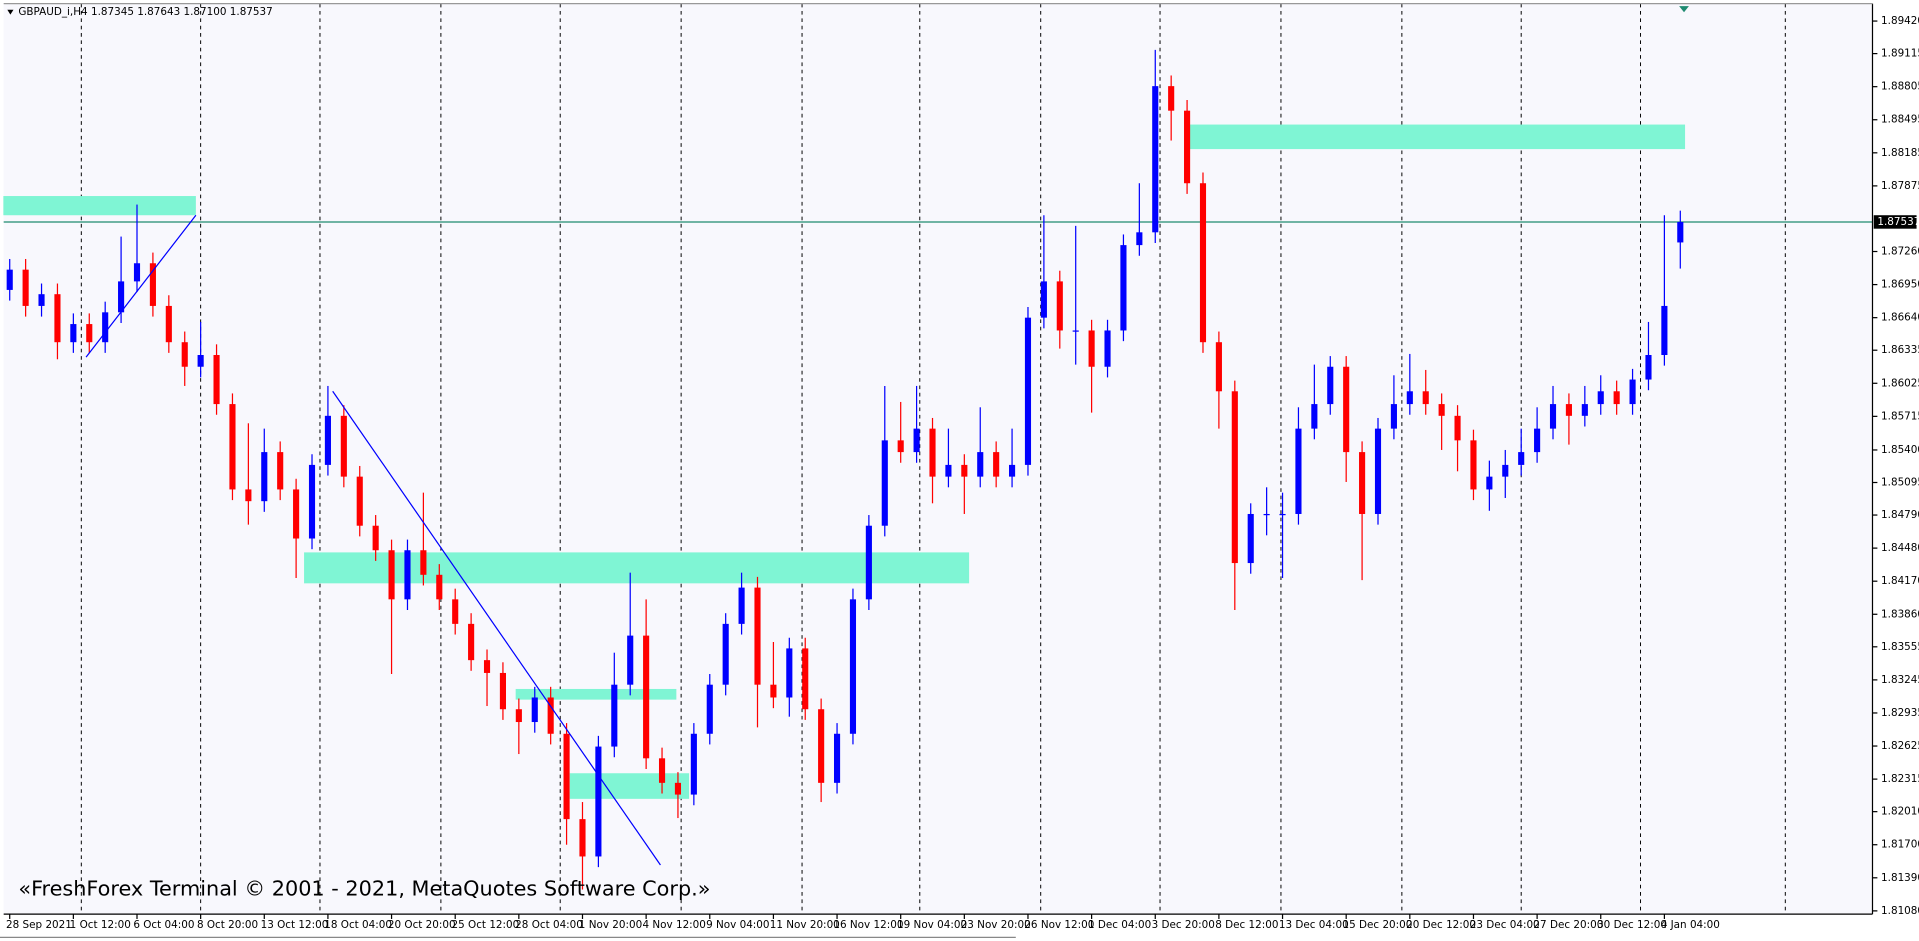  I want to click on x-tick-label: 13 Oct 12:00, so click(295, 925).